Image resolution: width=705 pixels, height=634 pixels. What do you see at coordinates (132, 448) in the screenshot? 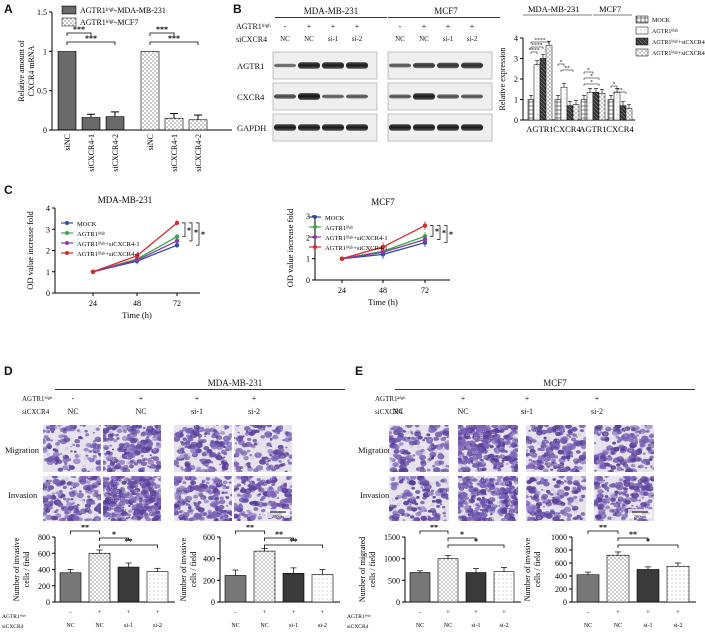
I see `d-migration-image` at bounding box center [132, 448].